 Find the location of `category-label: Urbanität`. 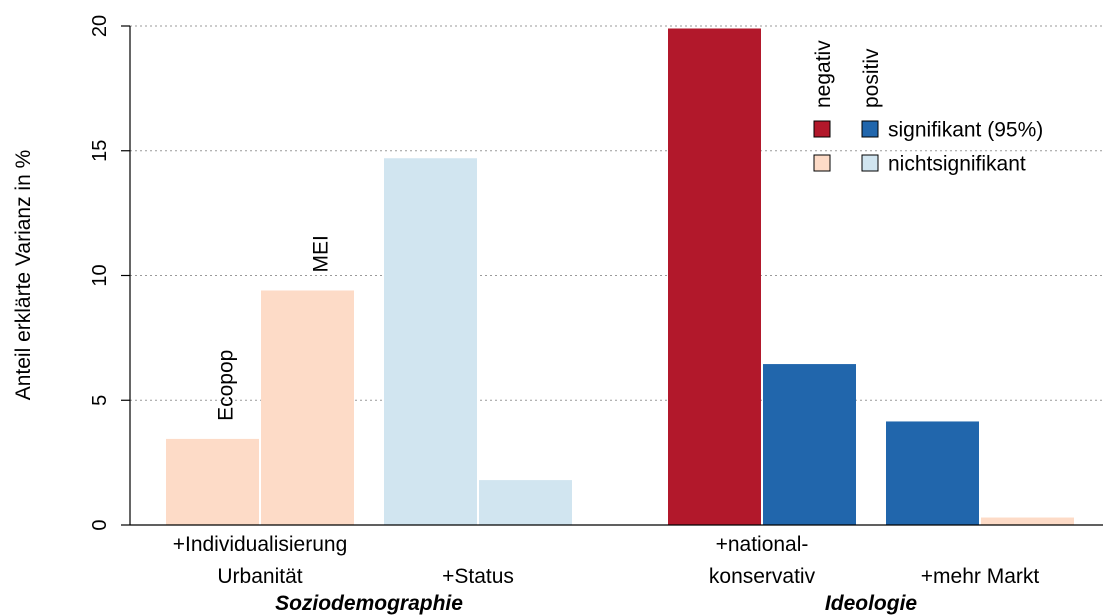

category-label: Urbanität is located at coordinates (259, 576).